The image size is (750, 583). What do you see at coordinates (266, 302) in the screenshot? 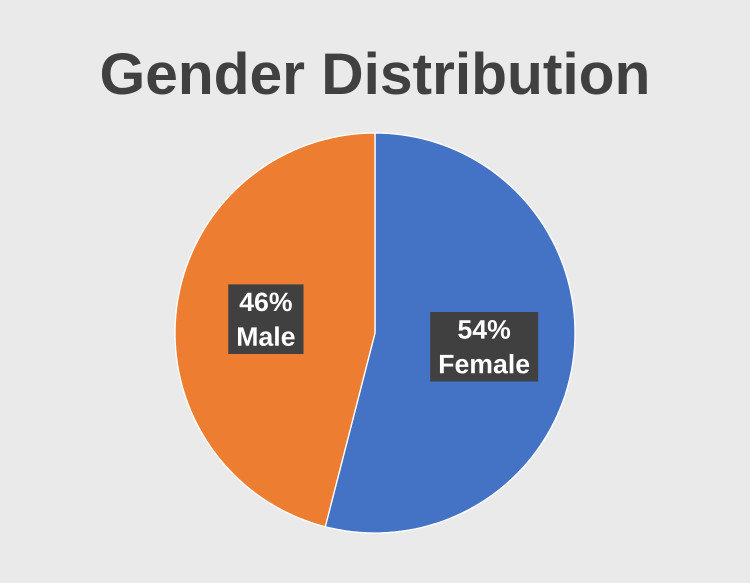
I see `data-label: 46%` at bounding box center [266, 302].